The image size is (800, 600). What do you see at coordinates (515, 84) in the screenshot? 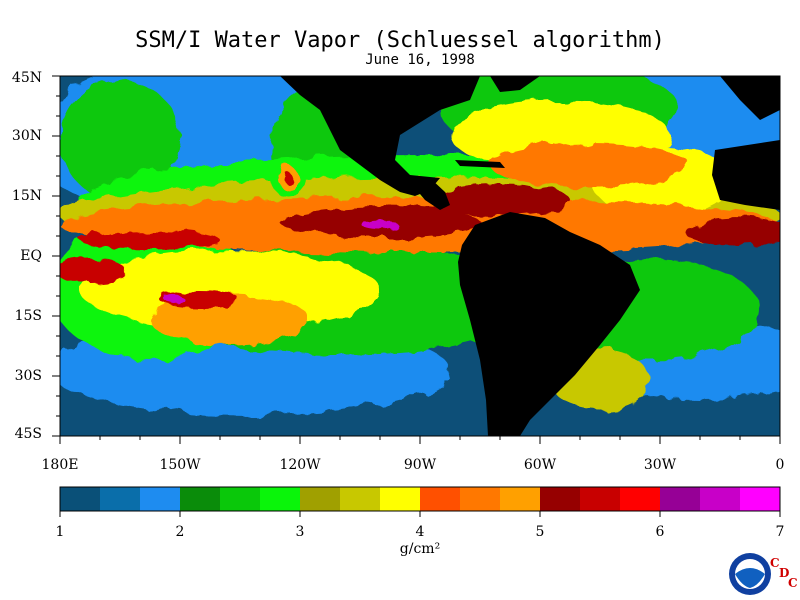
I see `northeast-coast-land` at bounding box center [515, 84].